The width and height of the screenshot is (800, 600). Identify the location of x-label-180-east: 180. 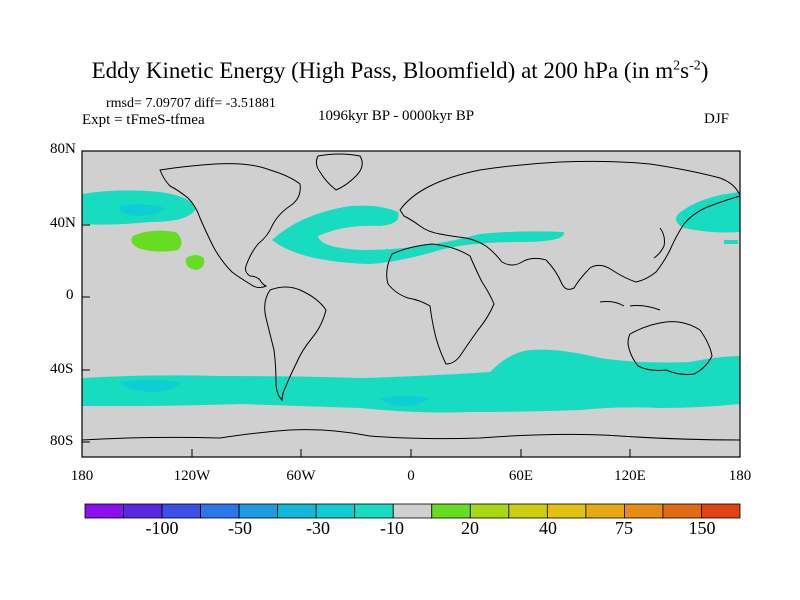
(740, 476).